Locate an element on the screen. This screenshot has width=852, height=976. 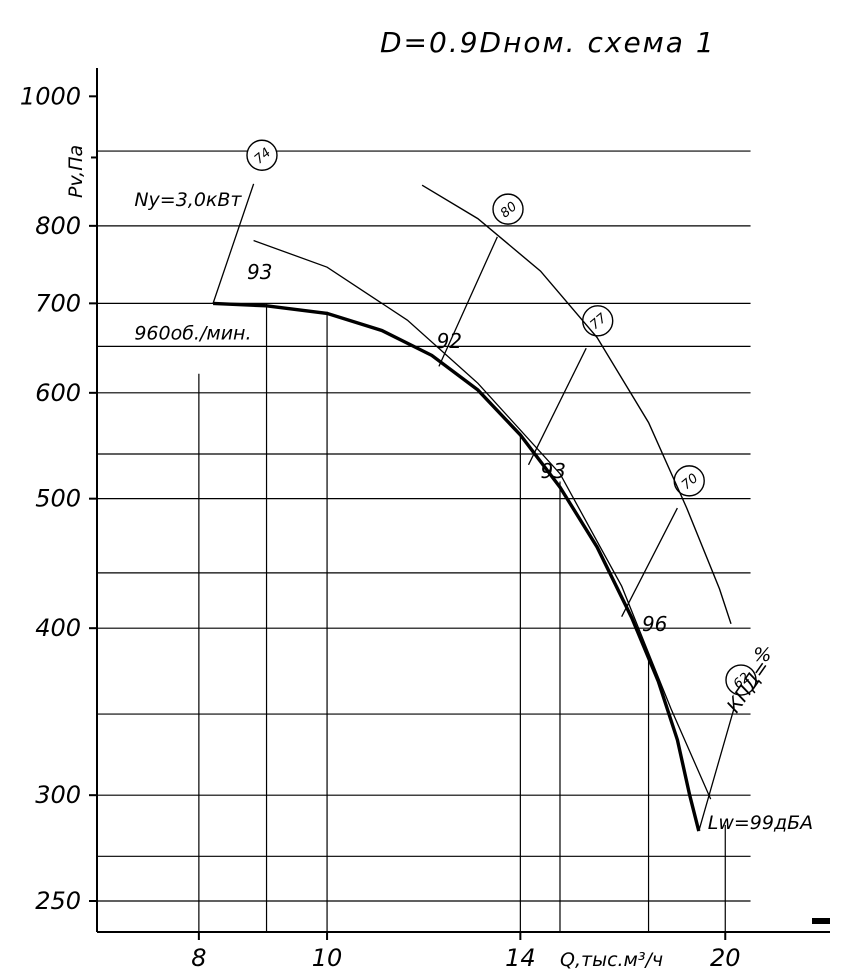
annotation-label: 96 is located at coordinates (654, 624).